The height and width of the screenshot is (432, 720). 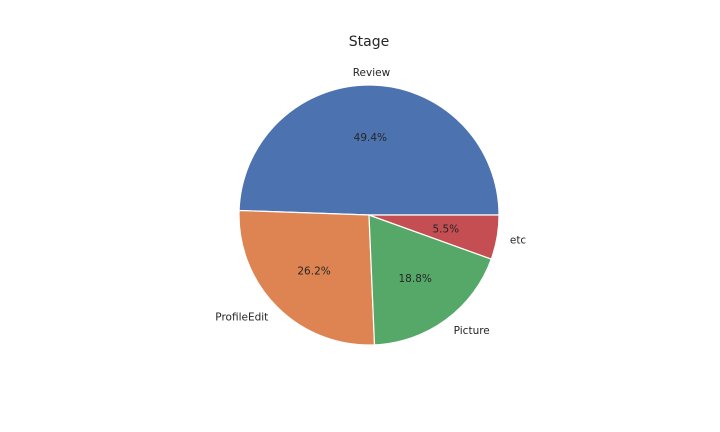 What do you see at coordinates (369, 42) in the screenshot?
I see `chart-title: Stage` at bounding box center [369, 42].